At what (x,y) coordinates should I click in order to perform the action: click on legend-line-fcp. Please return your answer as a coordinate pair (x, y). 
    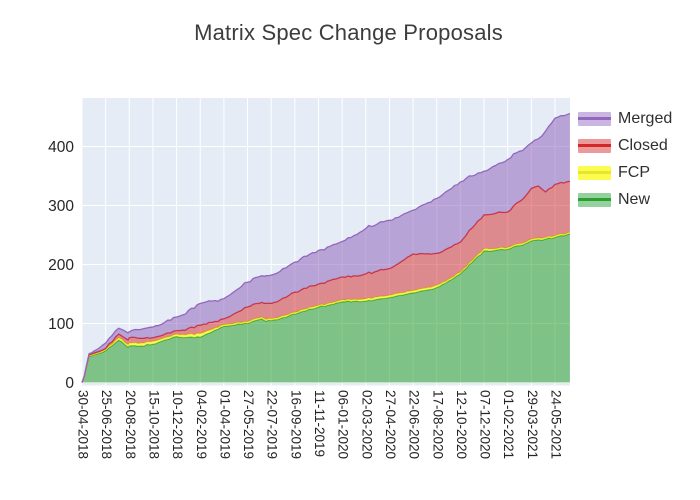
    Looking at the image, I should click on (594, 172).